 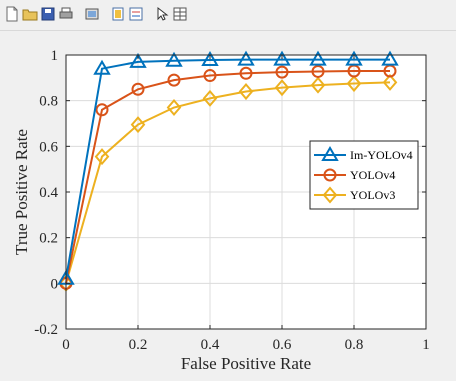 What do you see at coordinates (48, 14) in the screenshot?
I see `save-icon` at bounding box center [48, 14].